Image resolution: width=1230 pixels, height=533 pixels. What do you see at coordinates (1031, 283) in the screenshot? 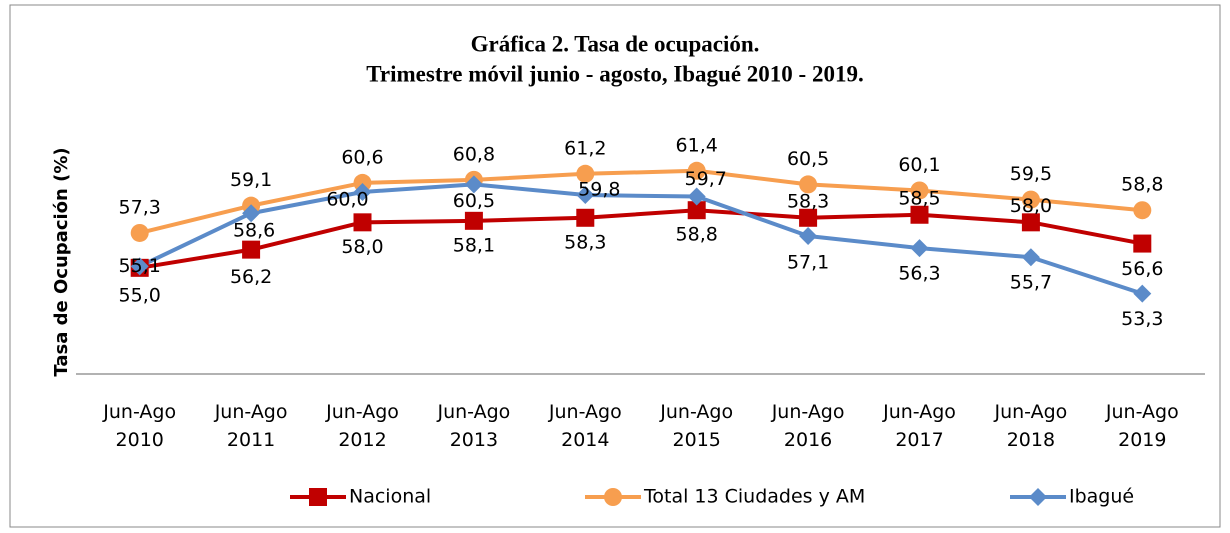
I see `data-label: 55,7` at bounding box center [1031, 283].